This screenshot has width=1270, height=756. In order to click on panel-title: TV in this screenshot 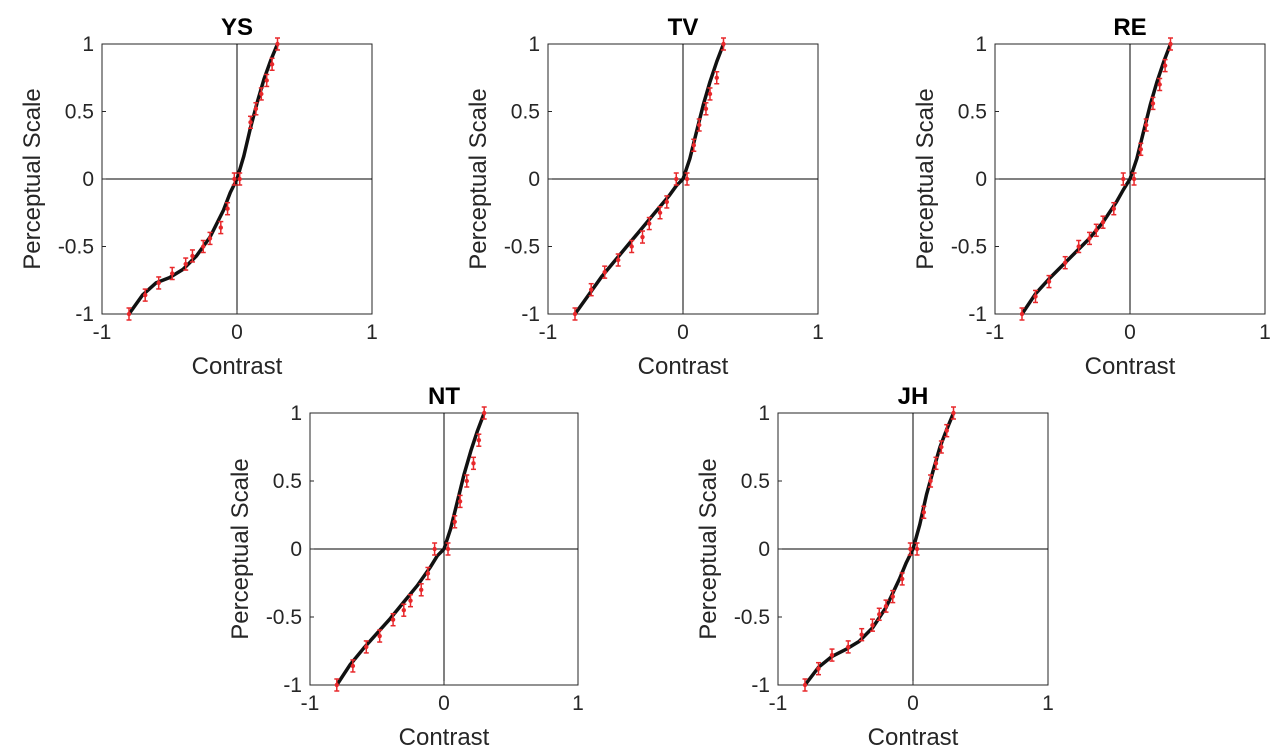, I will do `click(683, 27)`.